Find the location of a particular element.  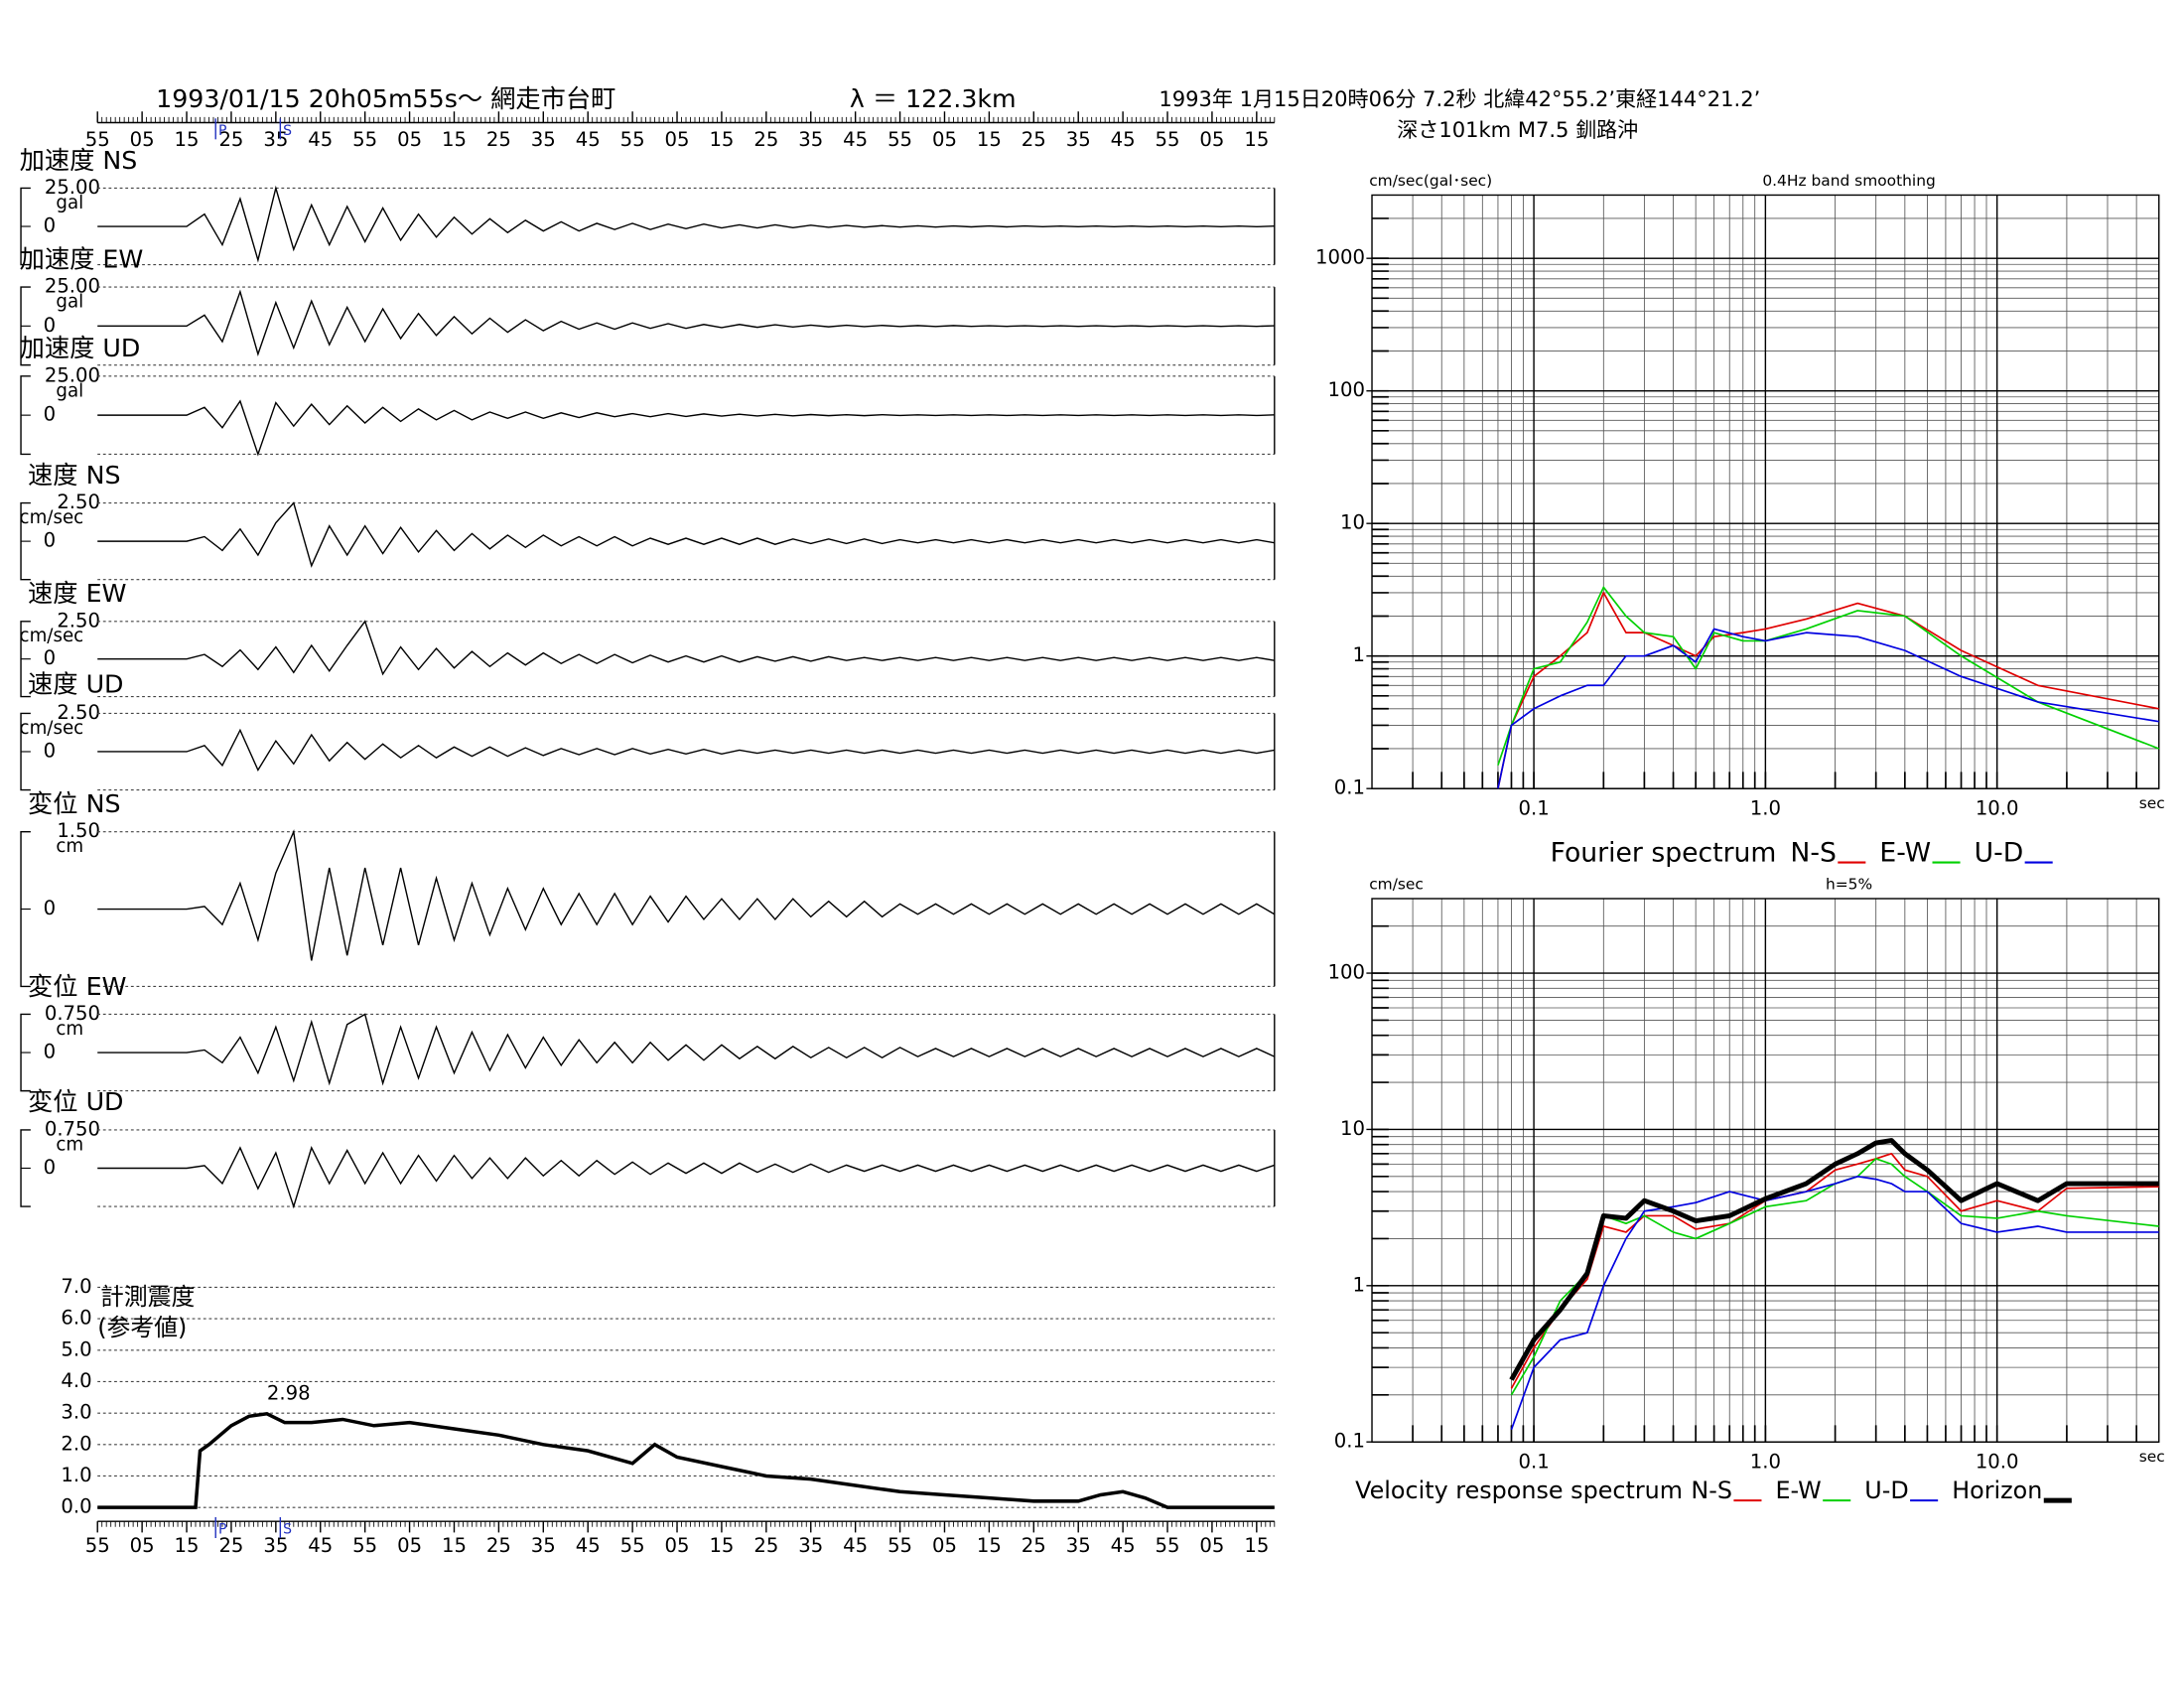

phase-label: P is located at coordinates (222, 131).